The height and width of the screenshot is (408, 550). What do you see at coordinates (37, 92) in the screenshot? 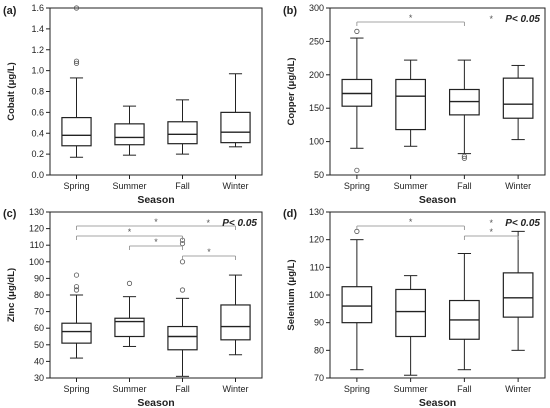
I see `y-tick-label: 0.8` at bounding box center [37, 92].